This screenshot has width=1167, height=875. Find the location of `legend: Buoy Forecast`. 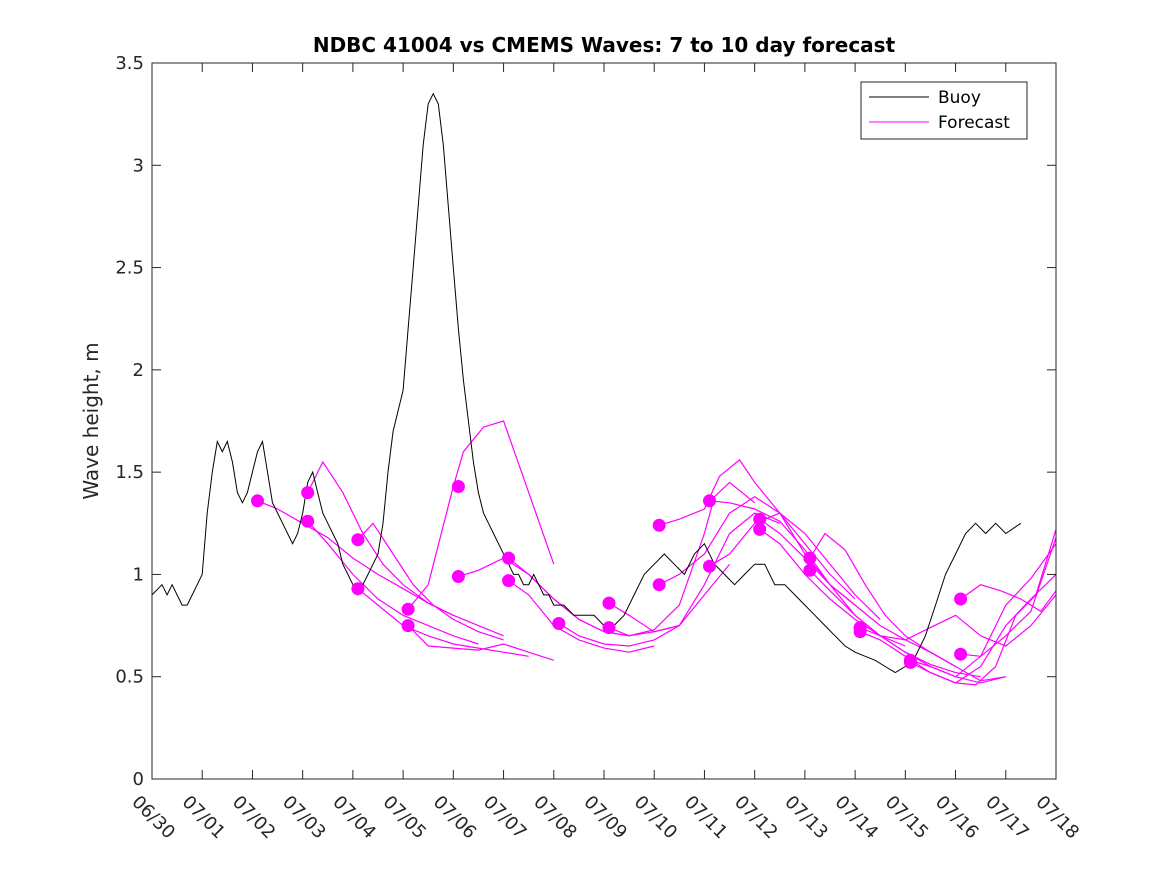

legend: Buoy Forecast is located at coordinates (944, 110).